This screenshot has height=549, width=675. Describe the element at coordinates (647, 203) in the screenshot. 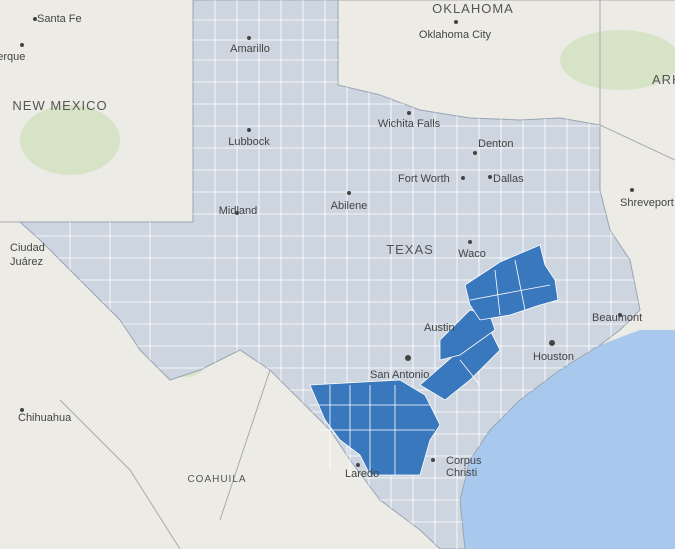

I see `city-label: Shreveport` at that location.